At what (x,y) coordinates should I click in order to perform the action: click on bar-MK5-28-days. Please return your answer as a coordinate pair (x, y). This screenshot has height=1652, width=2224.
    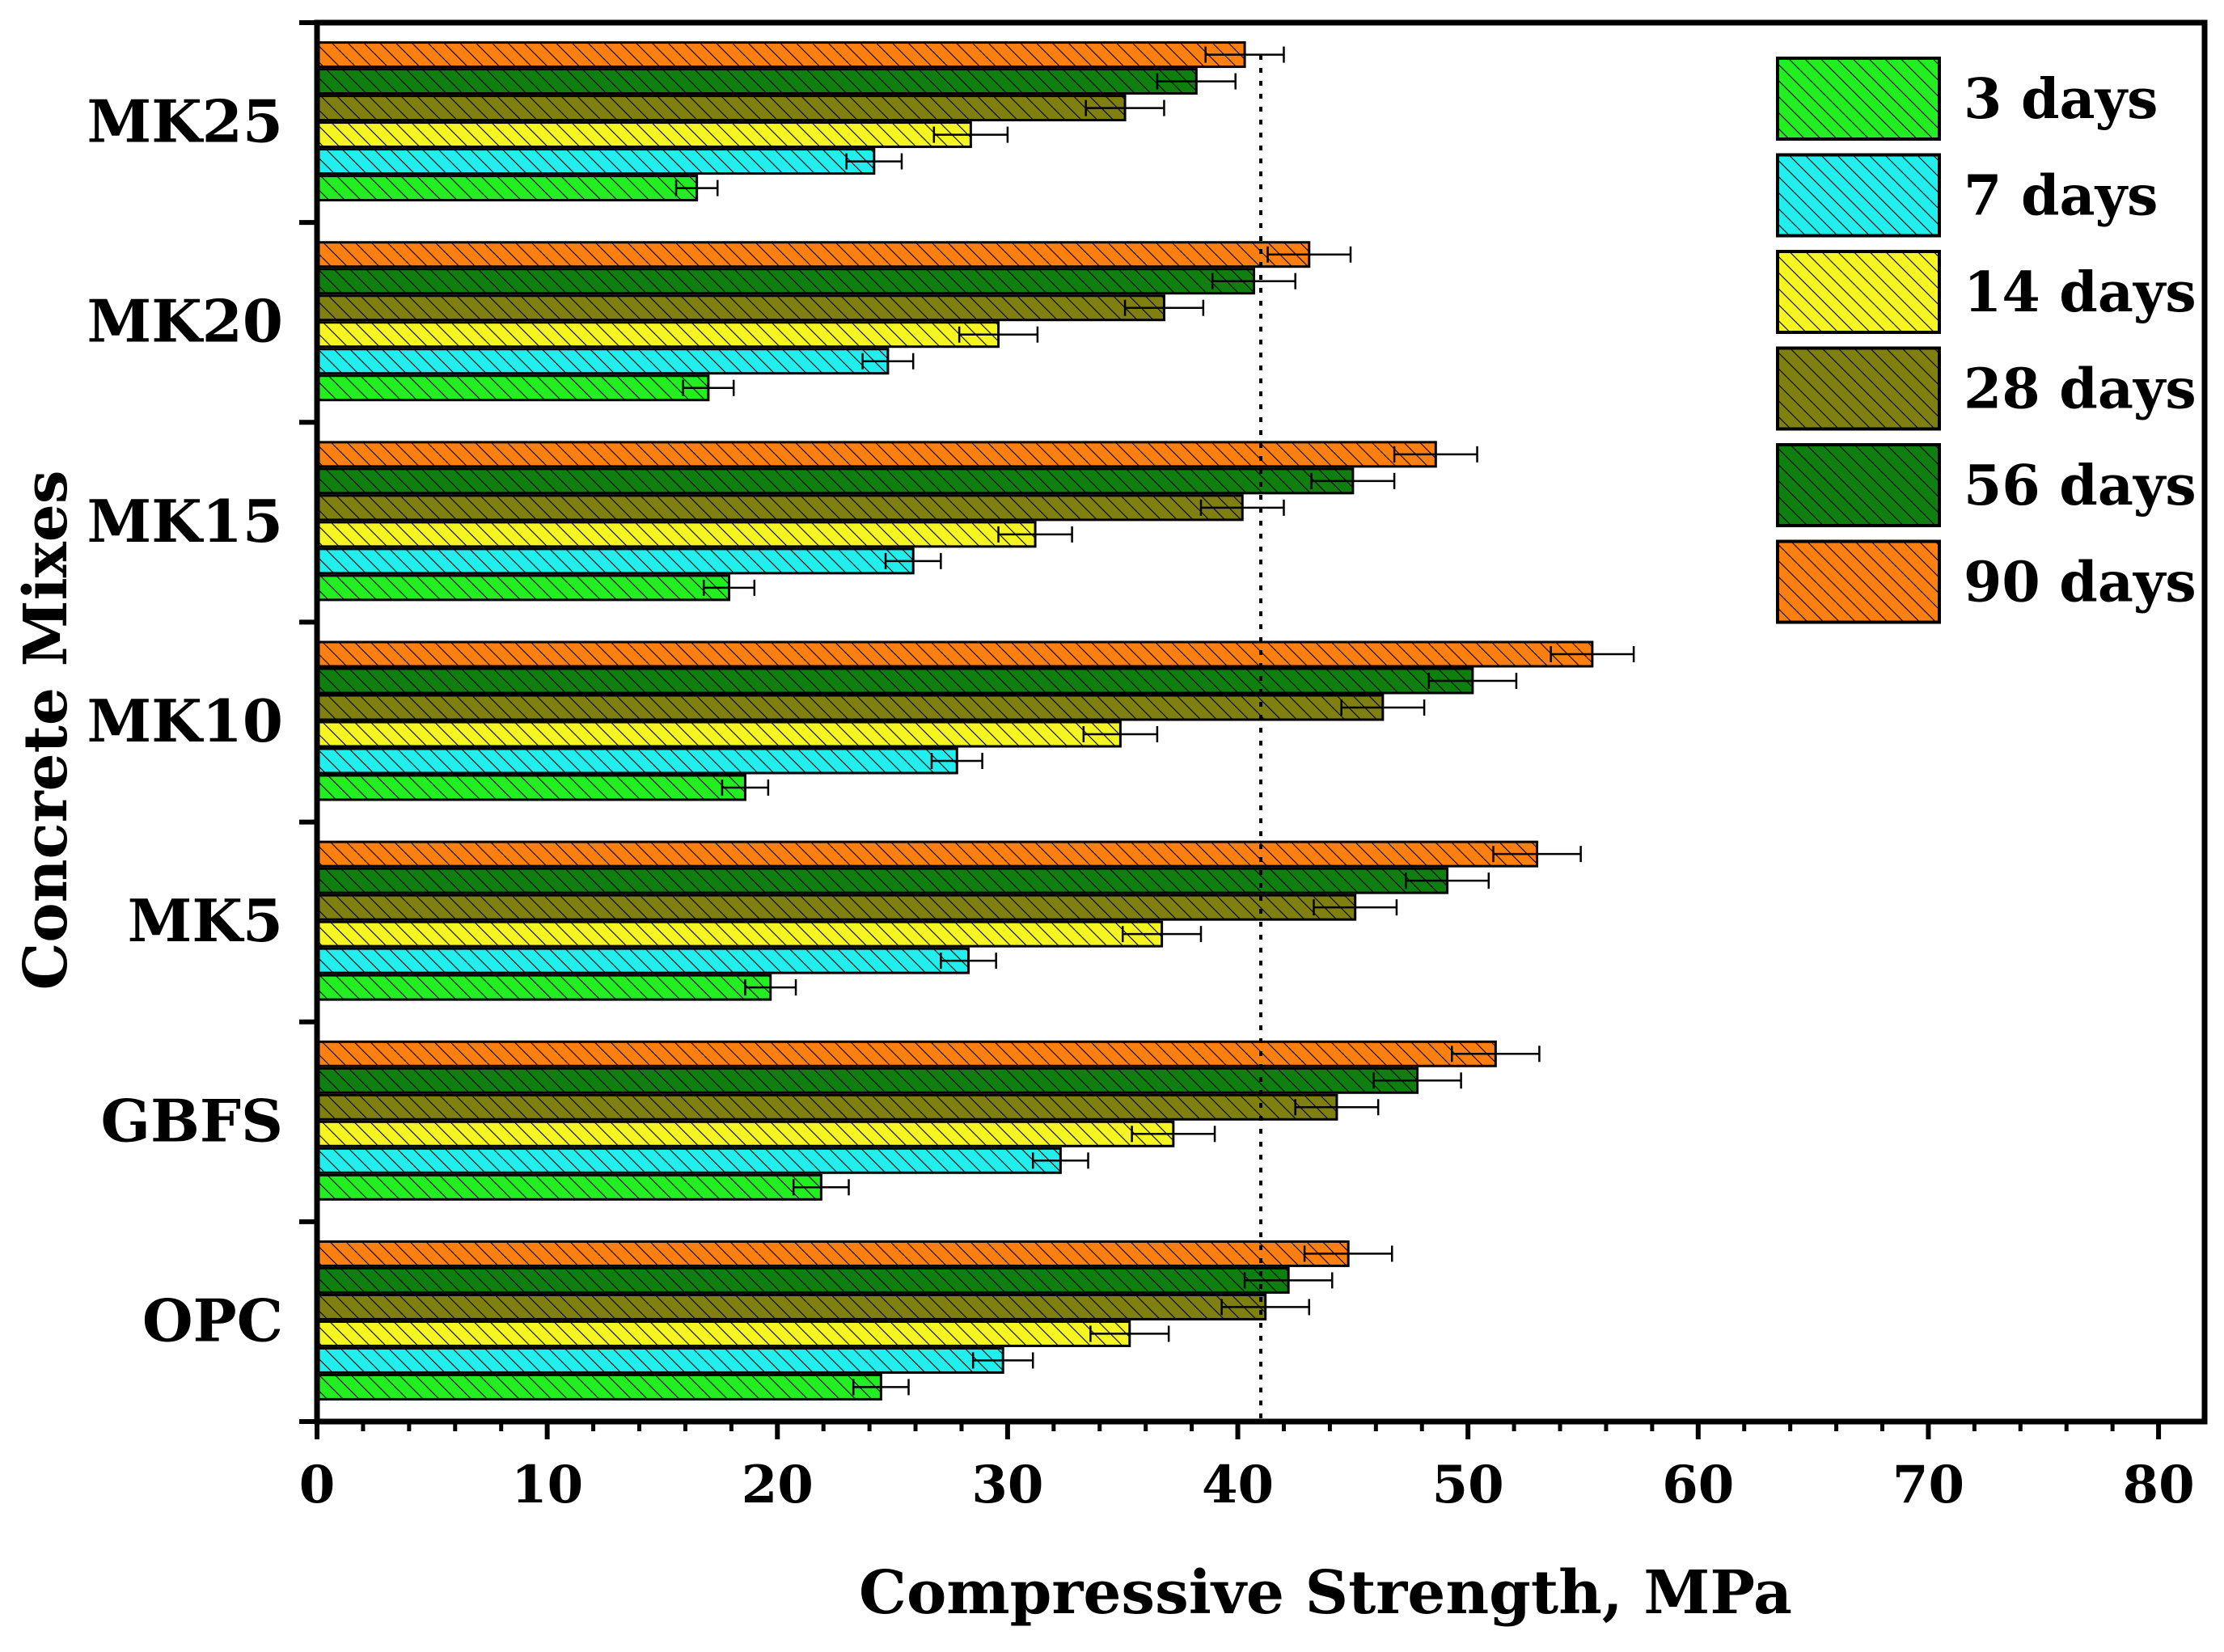
    Looking at the image, I should click on (856, 907).